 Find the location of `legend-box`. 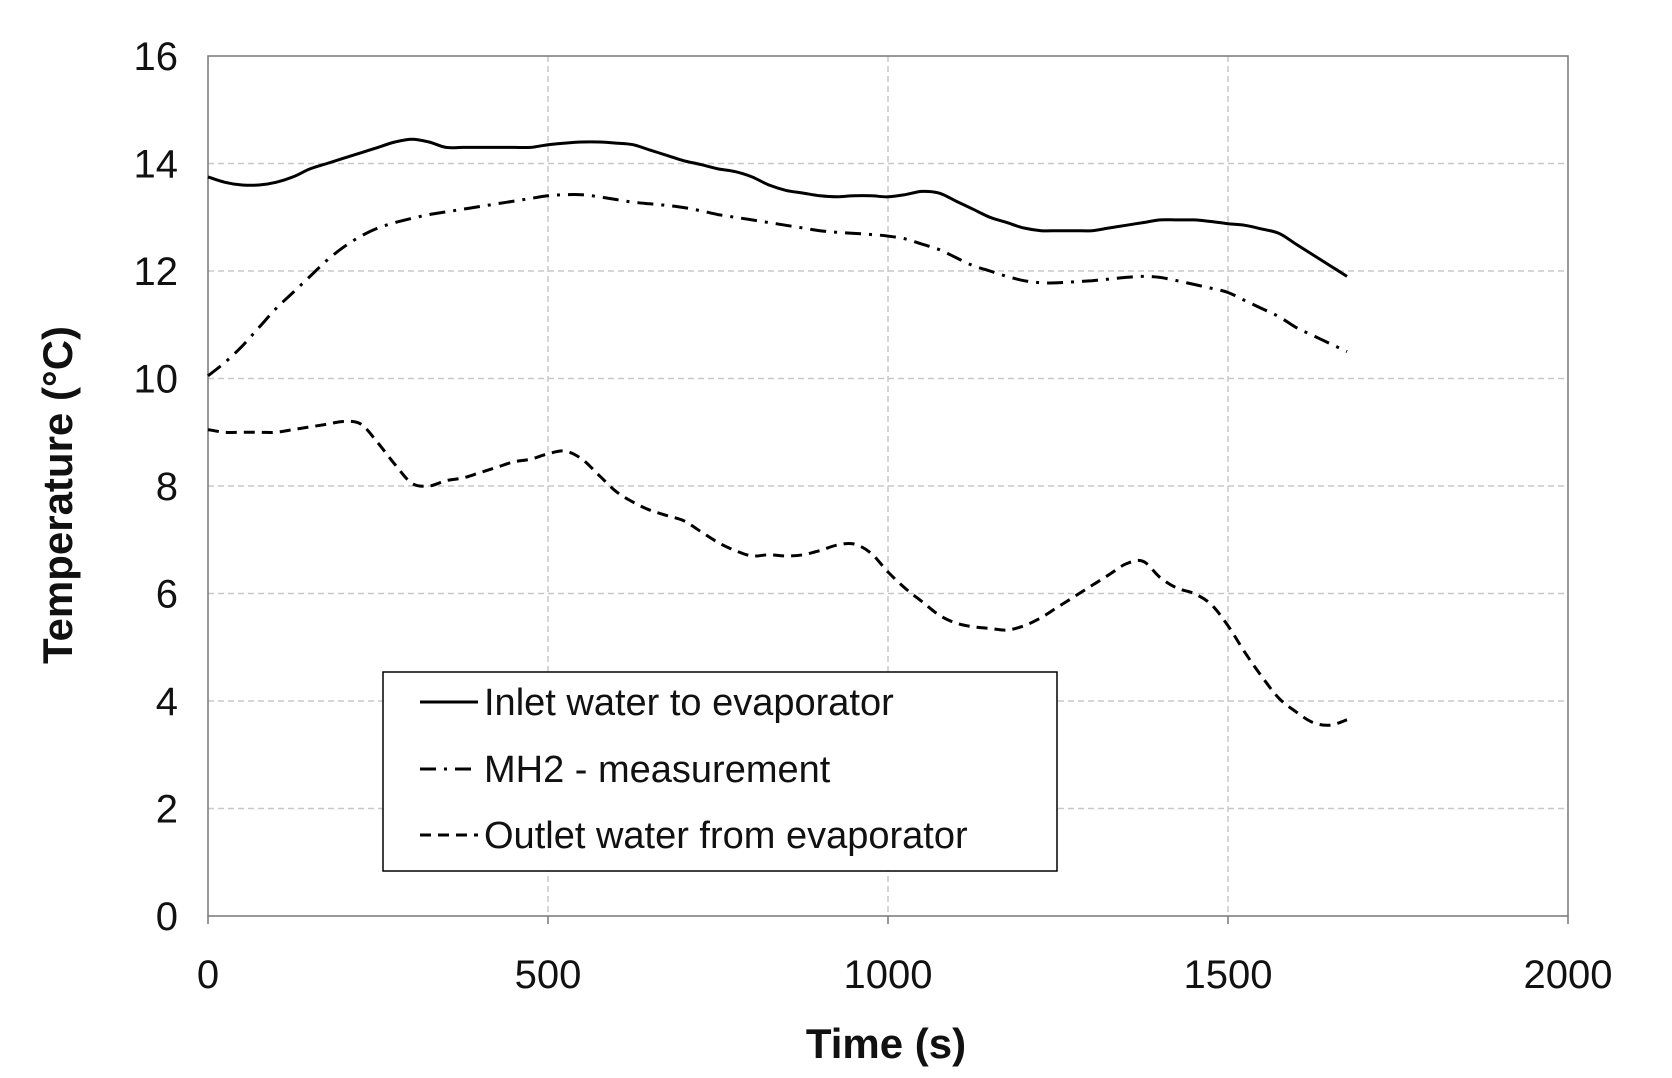

legend-box is located at coordinates (720, 771).